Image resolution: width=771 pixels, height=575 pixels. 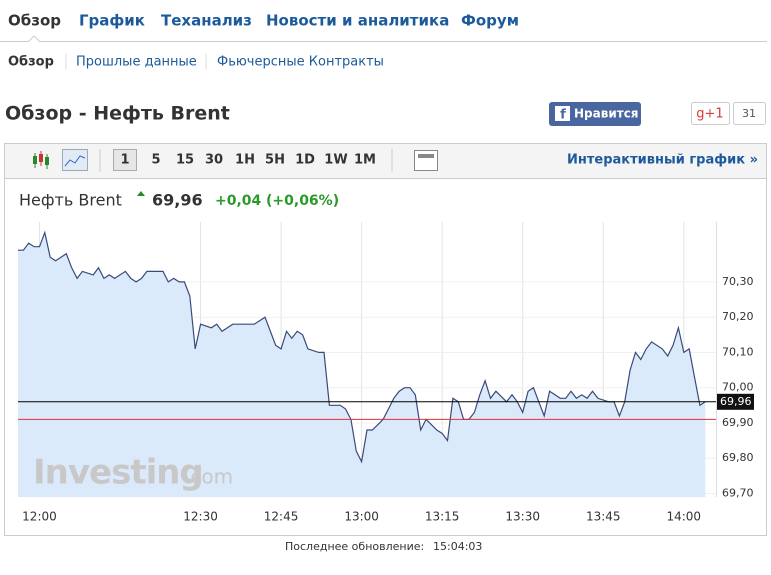 I want to click on tab: Теханализ, so click(x=206, y=21).